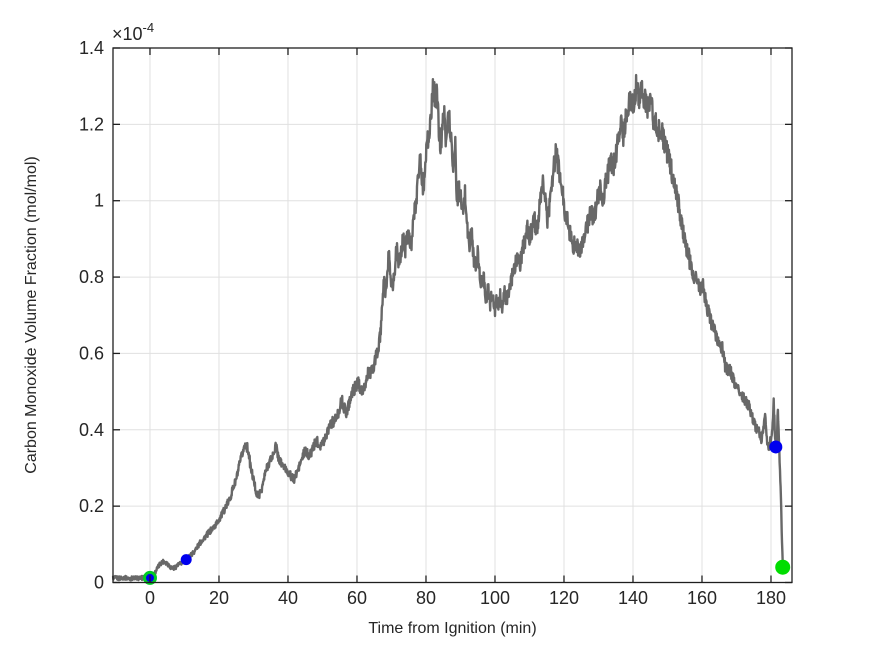 The height and width of the screenshot is (661, 875). I want to click on y-axis-exponent-label: ×10⁻⁴, so click(133, 32).